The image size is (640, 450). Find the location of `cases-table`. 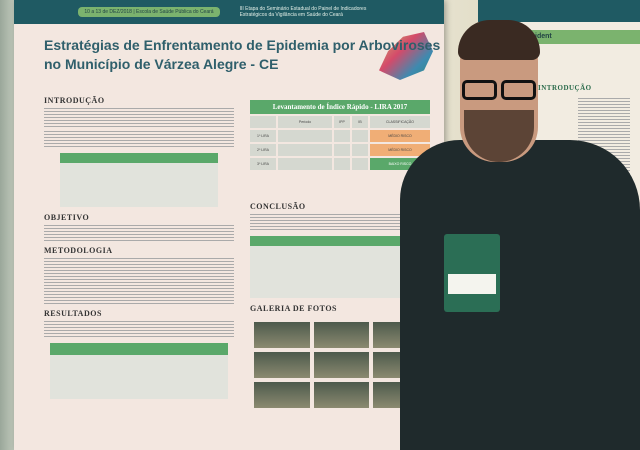

cases-table is located at coordinates (139, 180).